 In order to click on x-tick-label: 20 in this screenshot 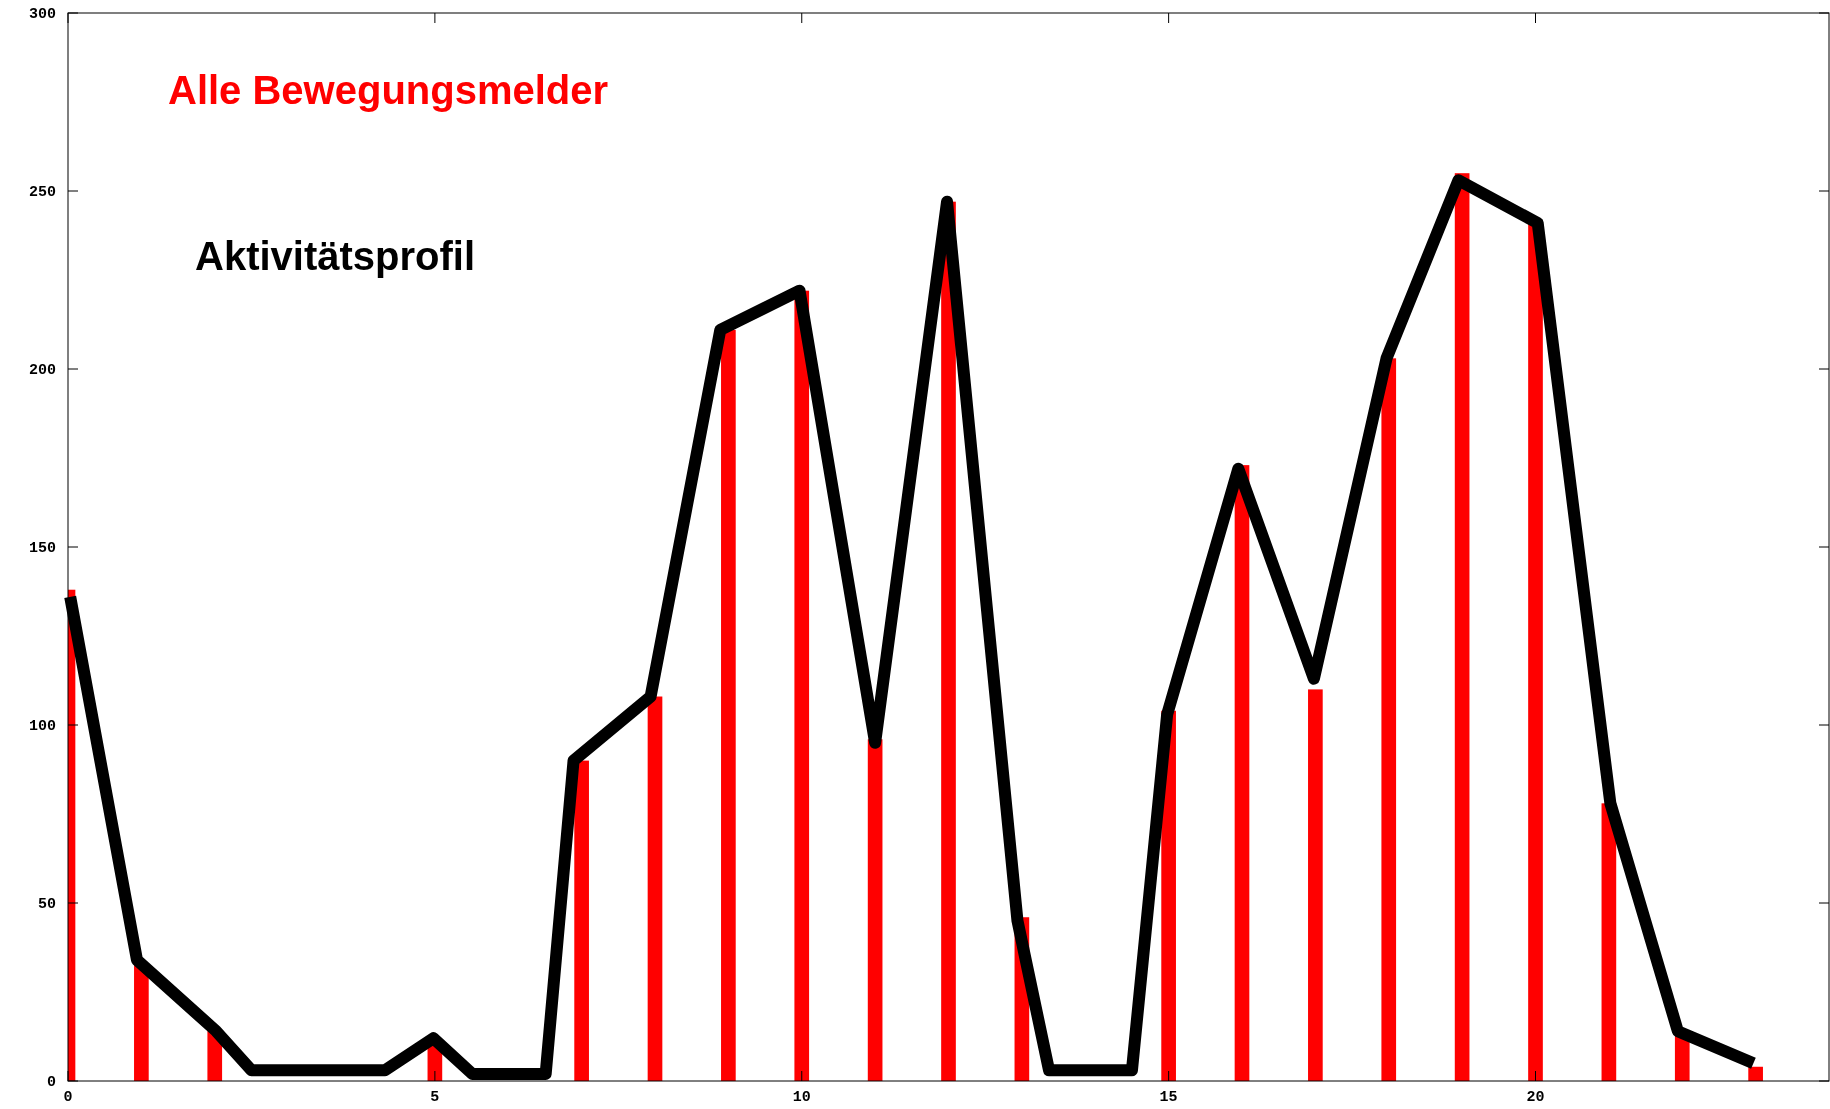, I will do `click(1535, 1097)`.